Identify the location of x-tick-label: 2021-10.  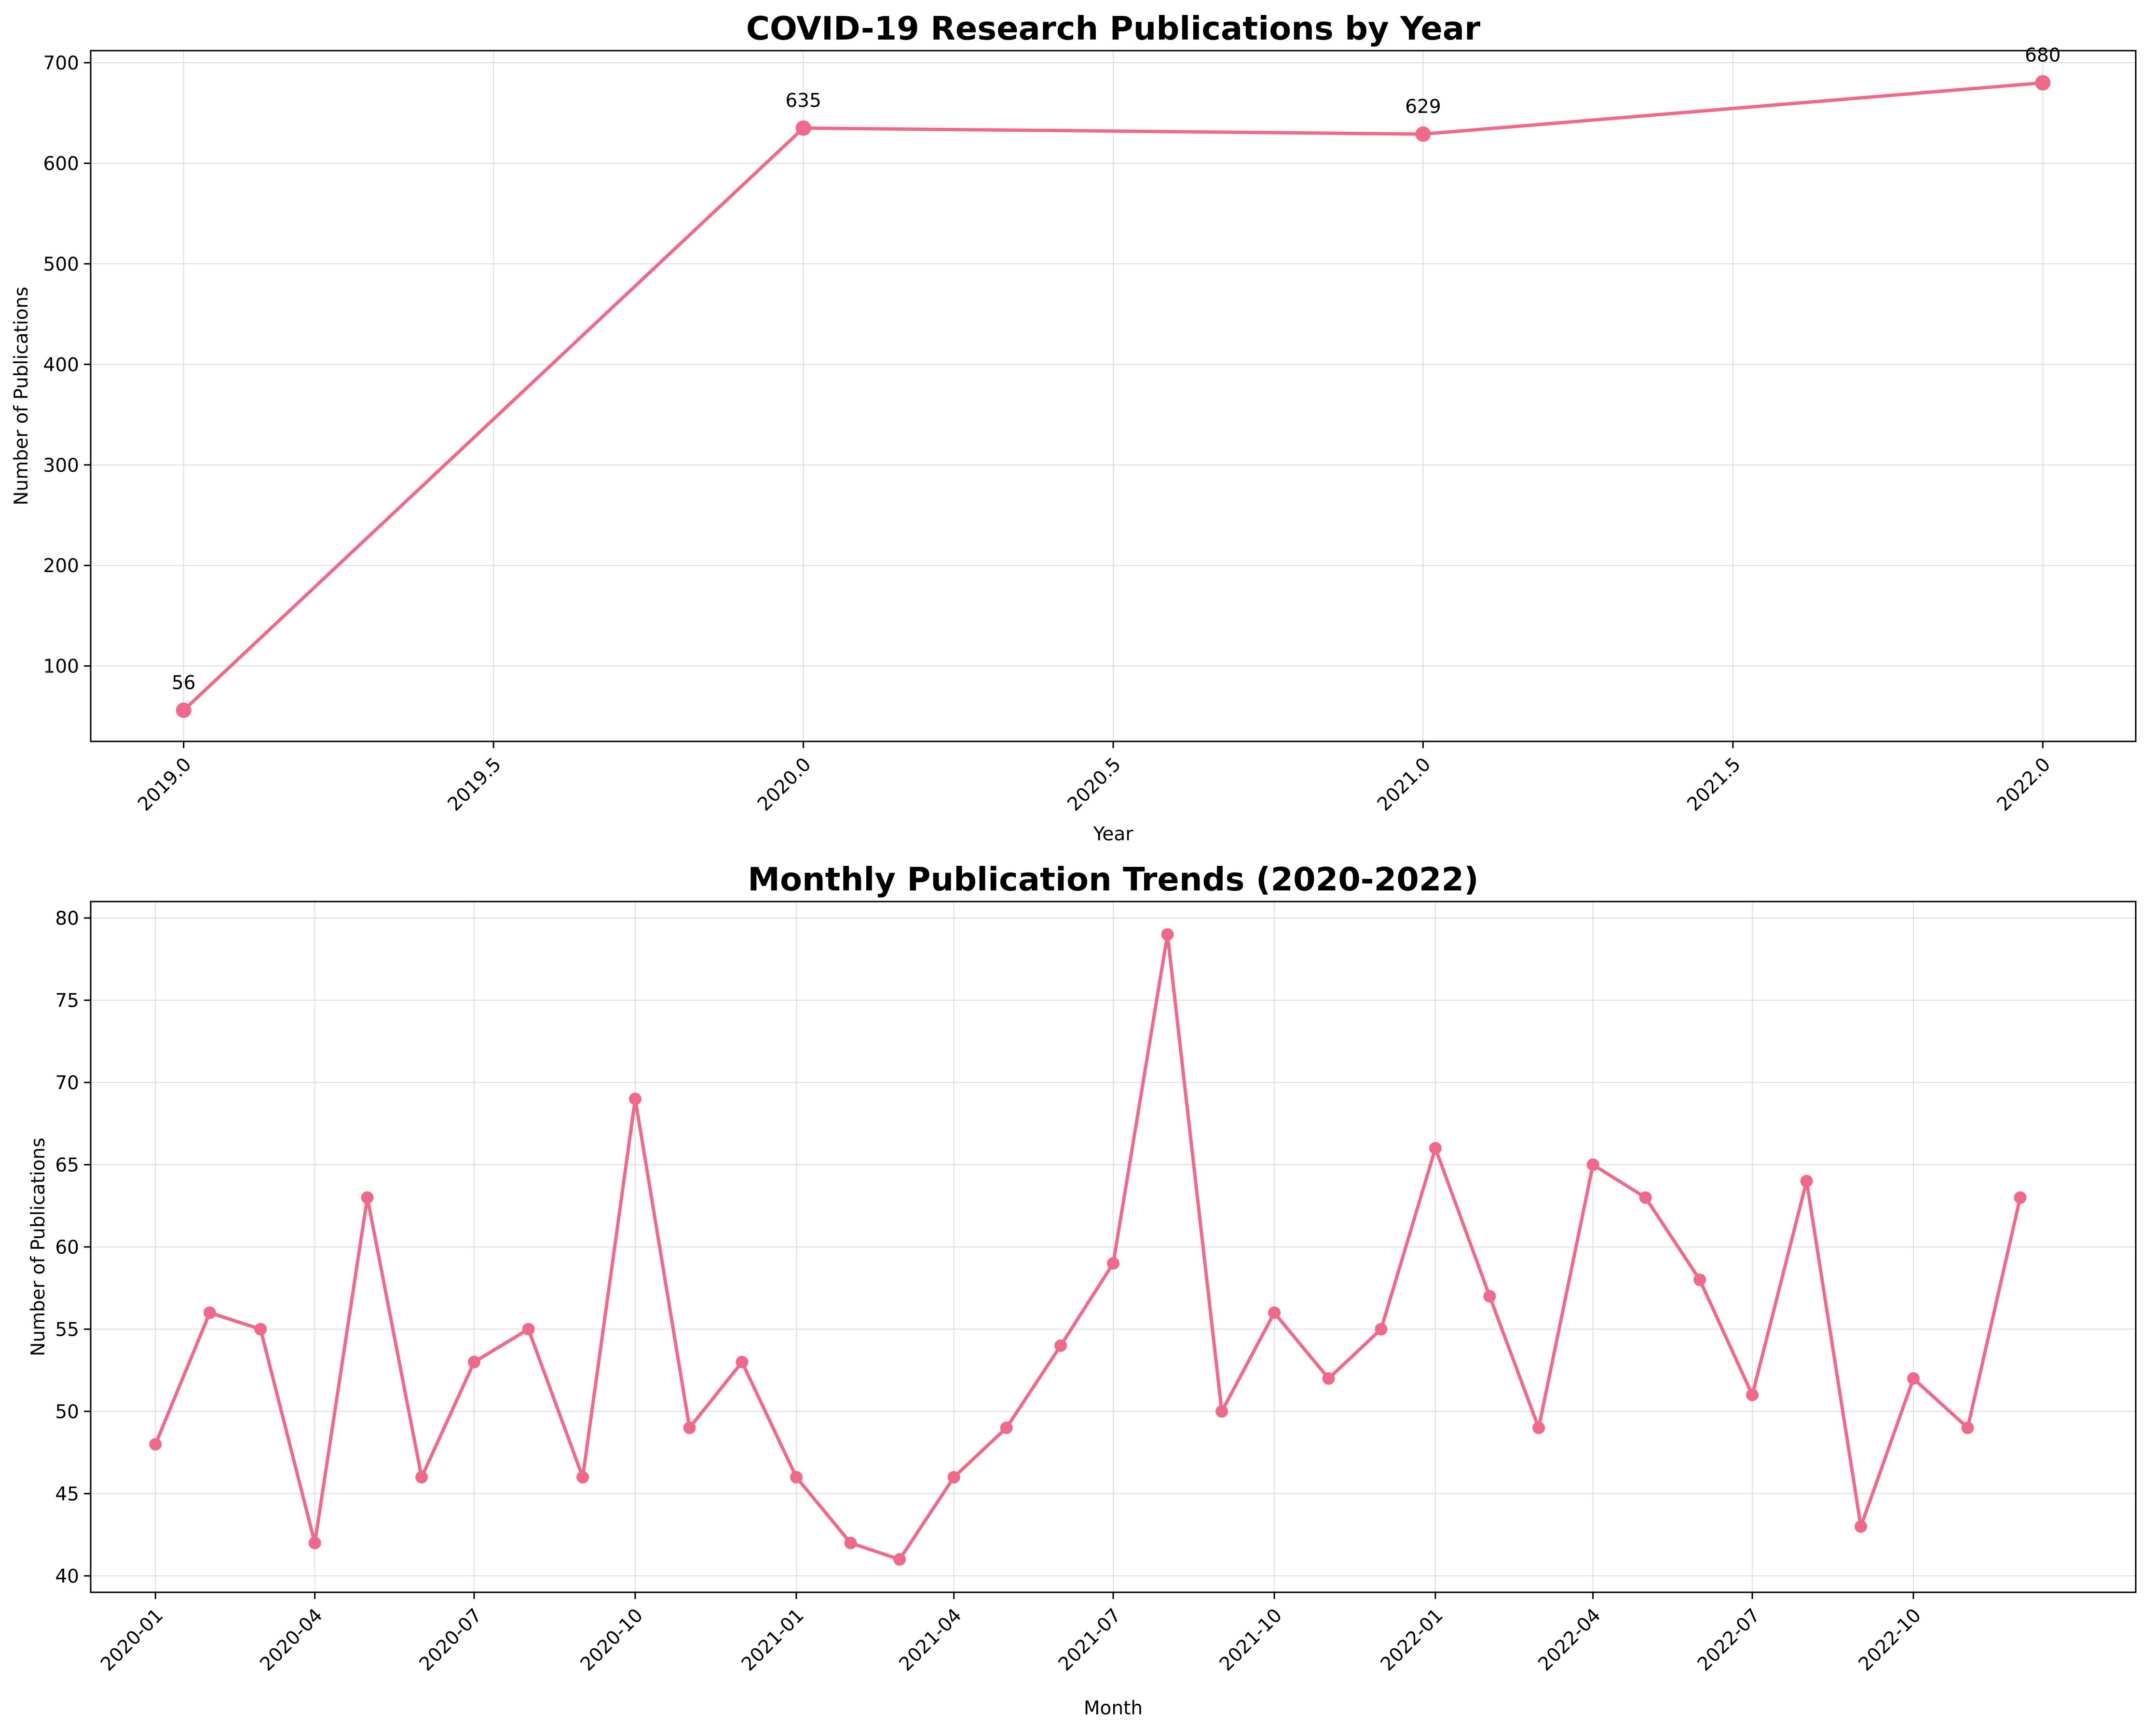
(1250, 1639).